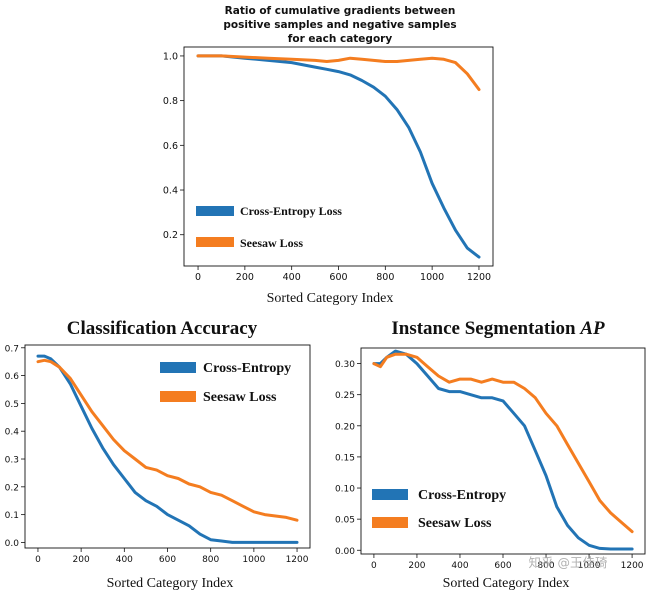 The width and height of the screenshot is (651, 596). What do you see at coordinates (292, 277) in the screenshot?
I see `ratio-chart-xtick-label: 400` at bounding box center [292, 277].